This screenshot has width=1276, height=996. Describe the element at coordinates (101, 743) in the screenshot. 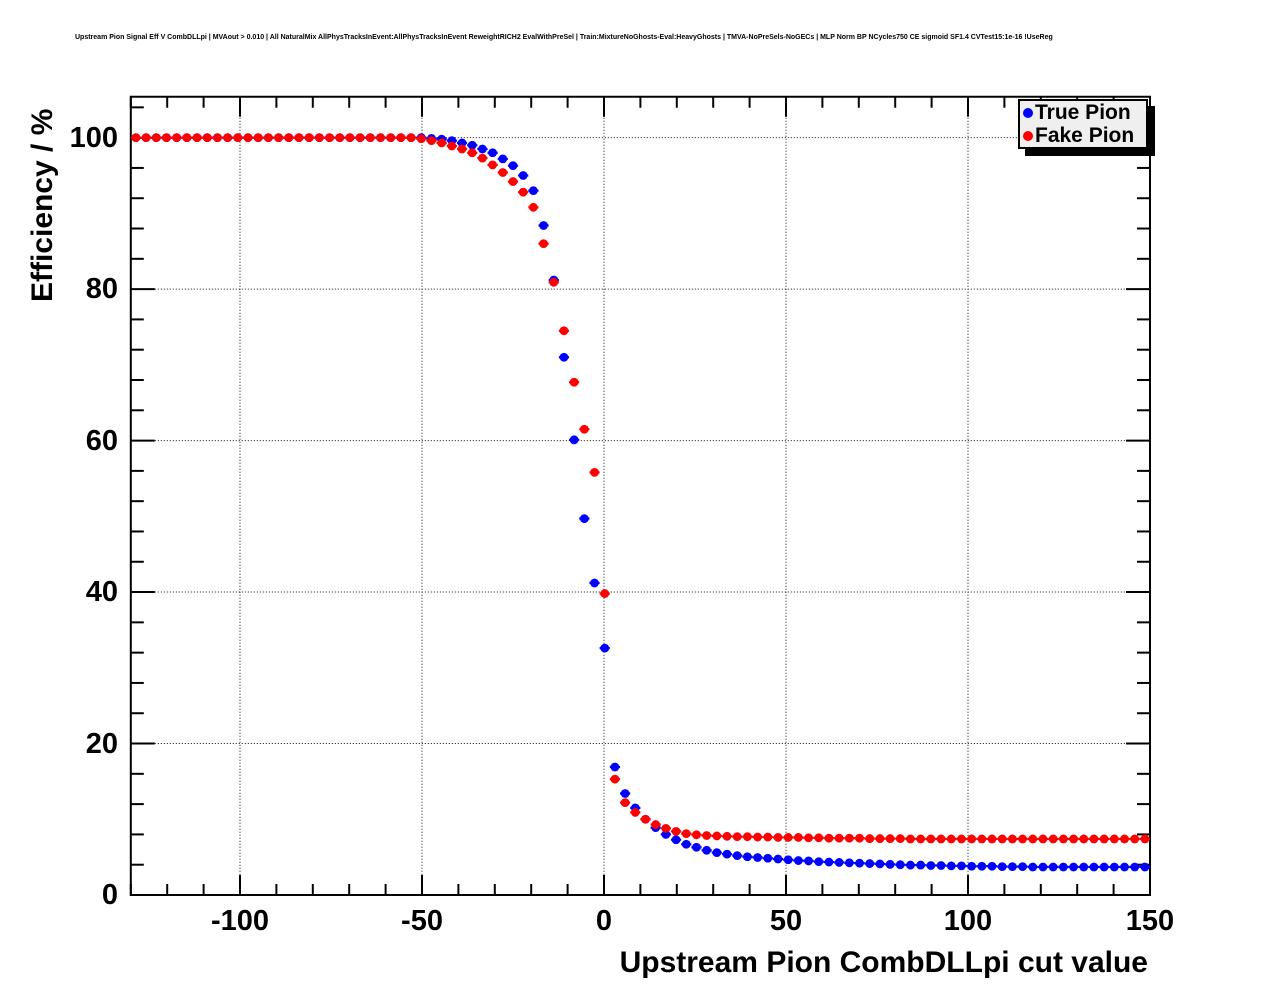

I see `y-tick-label: 20` at that location.